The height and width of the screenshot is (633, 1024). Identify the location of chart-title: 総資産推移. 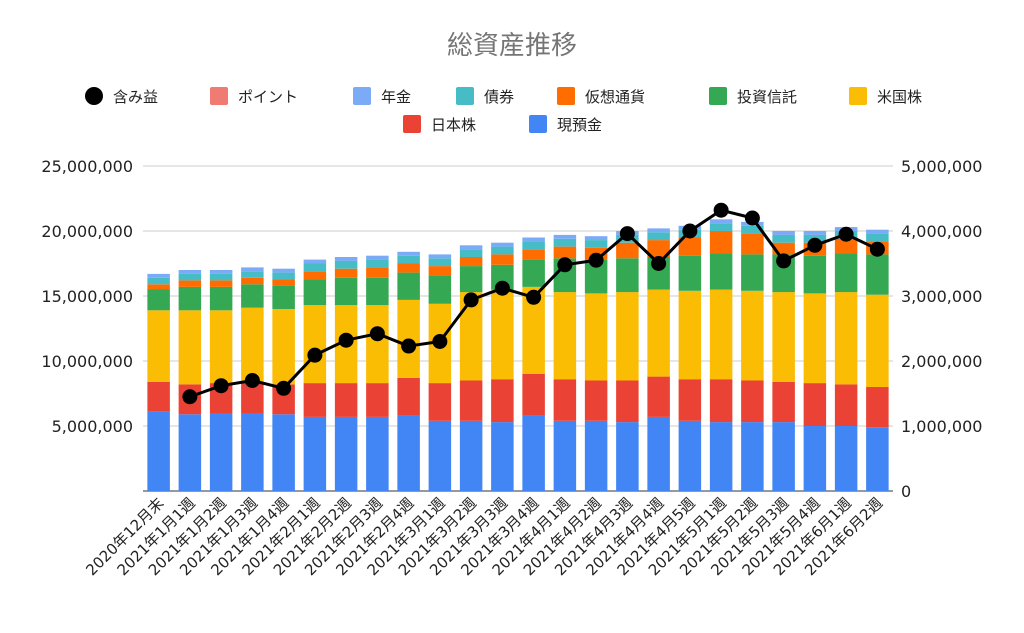
(512, 46).